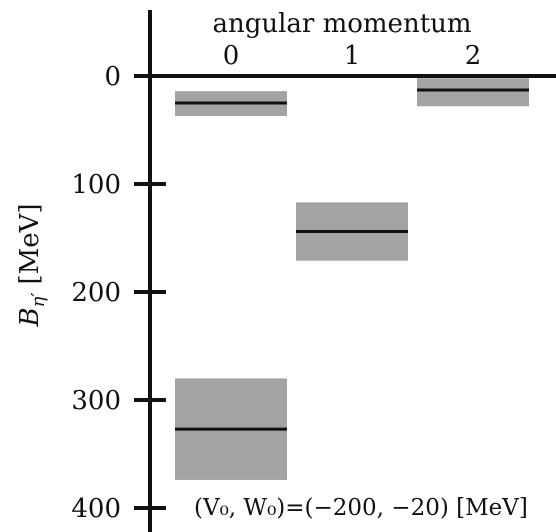 The image size is (556, 532). Describe the element at coordinates (30, 317) in the screenshot. I see `y-axis-label-symbol: B` at that location.